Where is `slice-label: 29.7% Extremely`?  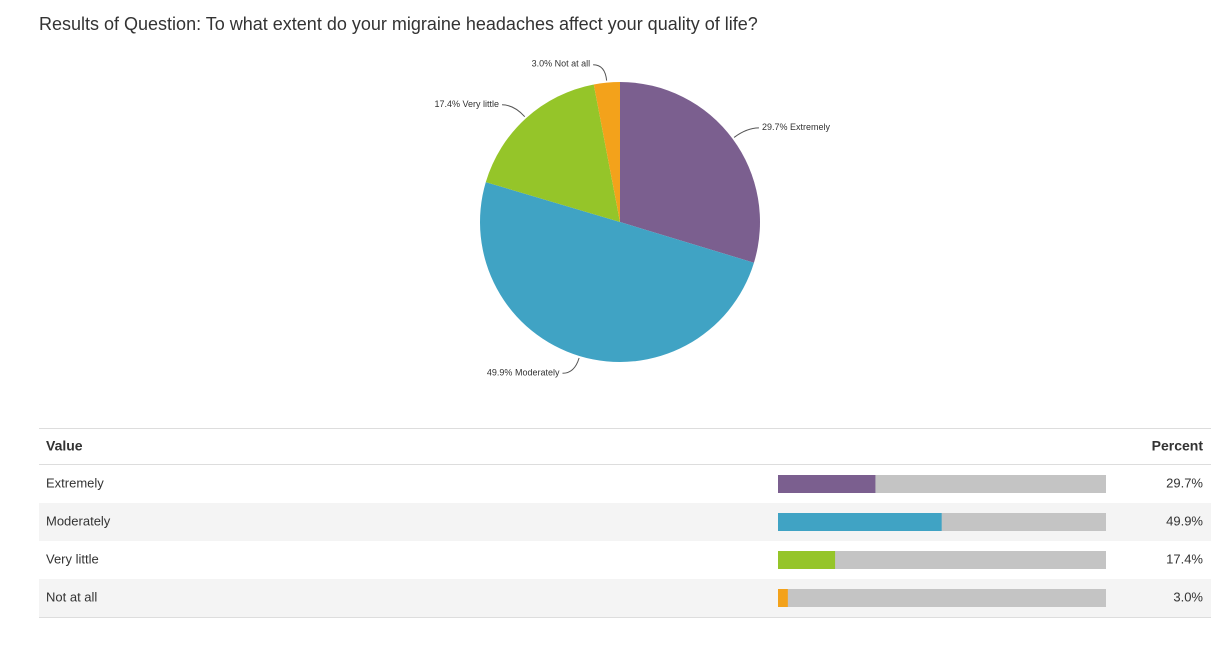 slice-label: 29.7% Extremely is located at coordinates (796, 127).